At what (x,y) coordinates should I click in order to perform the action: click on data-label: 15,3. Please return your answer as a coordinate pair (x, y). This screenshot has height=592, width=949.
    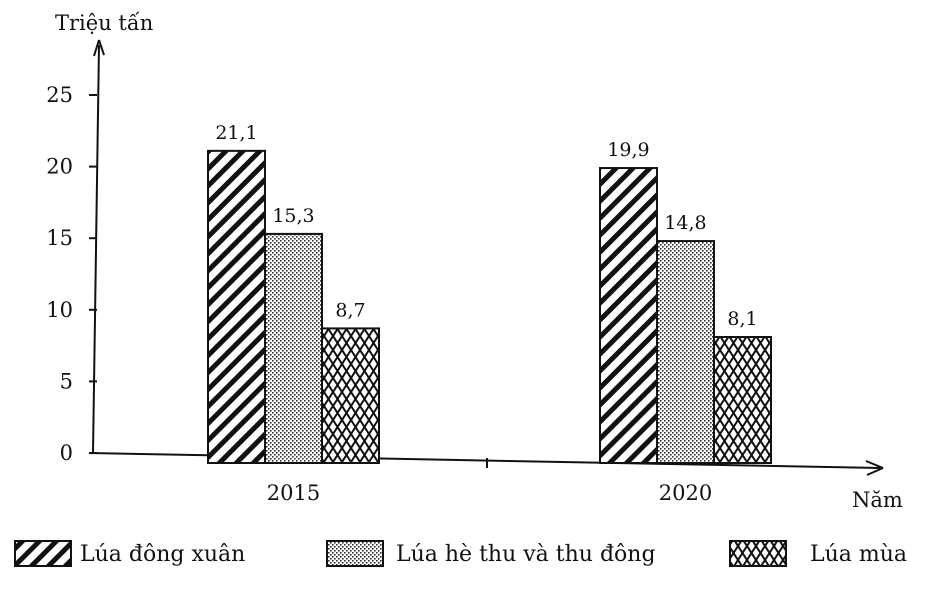
    Looking at the image, I should click on (293, 216).